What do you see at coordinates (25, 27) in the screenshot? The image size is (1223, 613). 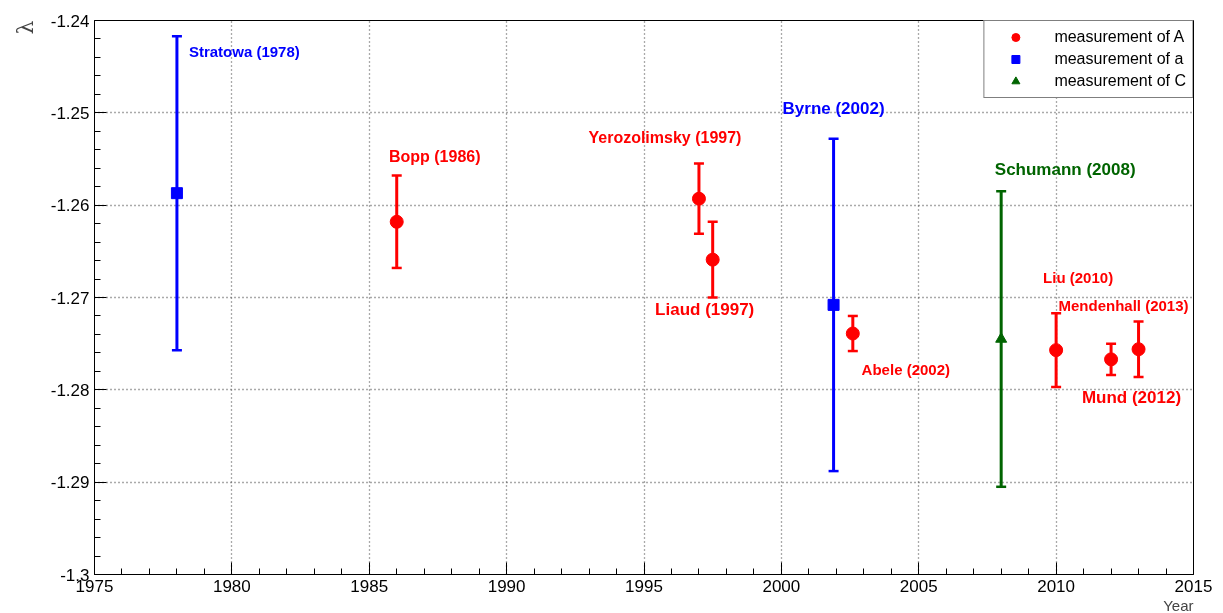 I see `y-axis-title: λ` at bounding box center [25, 27].